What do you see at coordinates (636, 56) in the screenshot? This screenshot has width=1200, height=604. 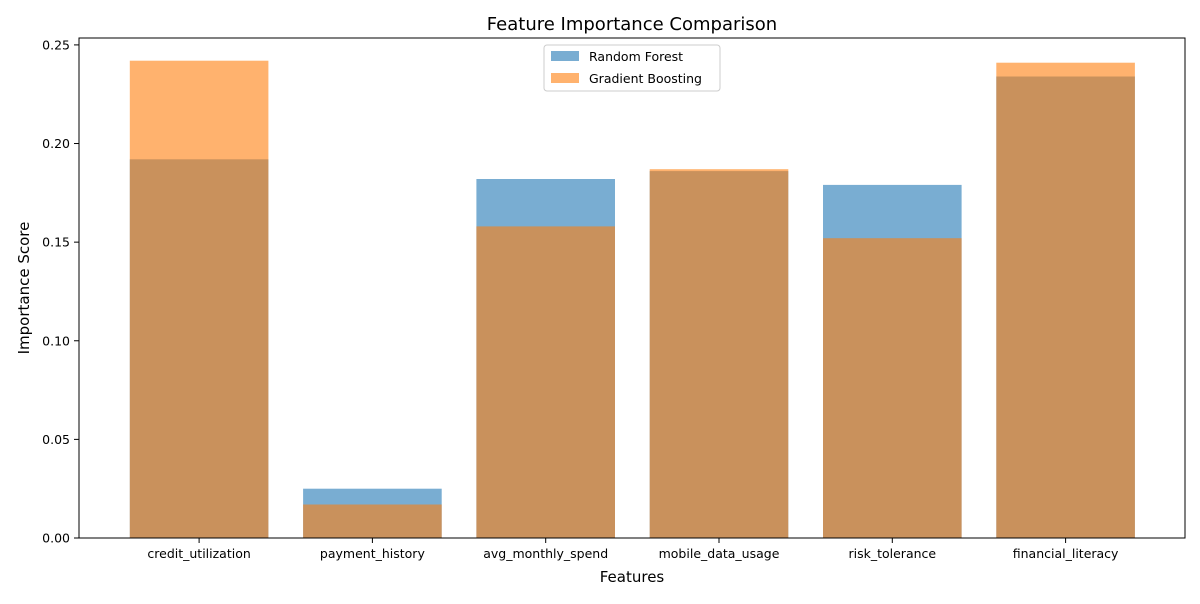 I see `legend-label-random-forest: Random Forest` at bounding box center [636, 56].